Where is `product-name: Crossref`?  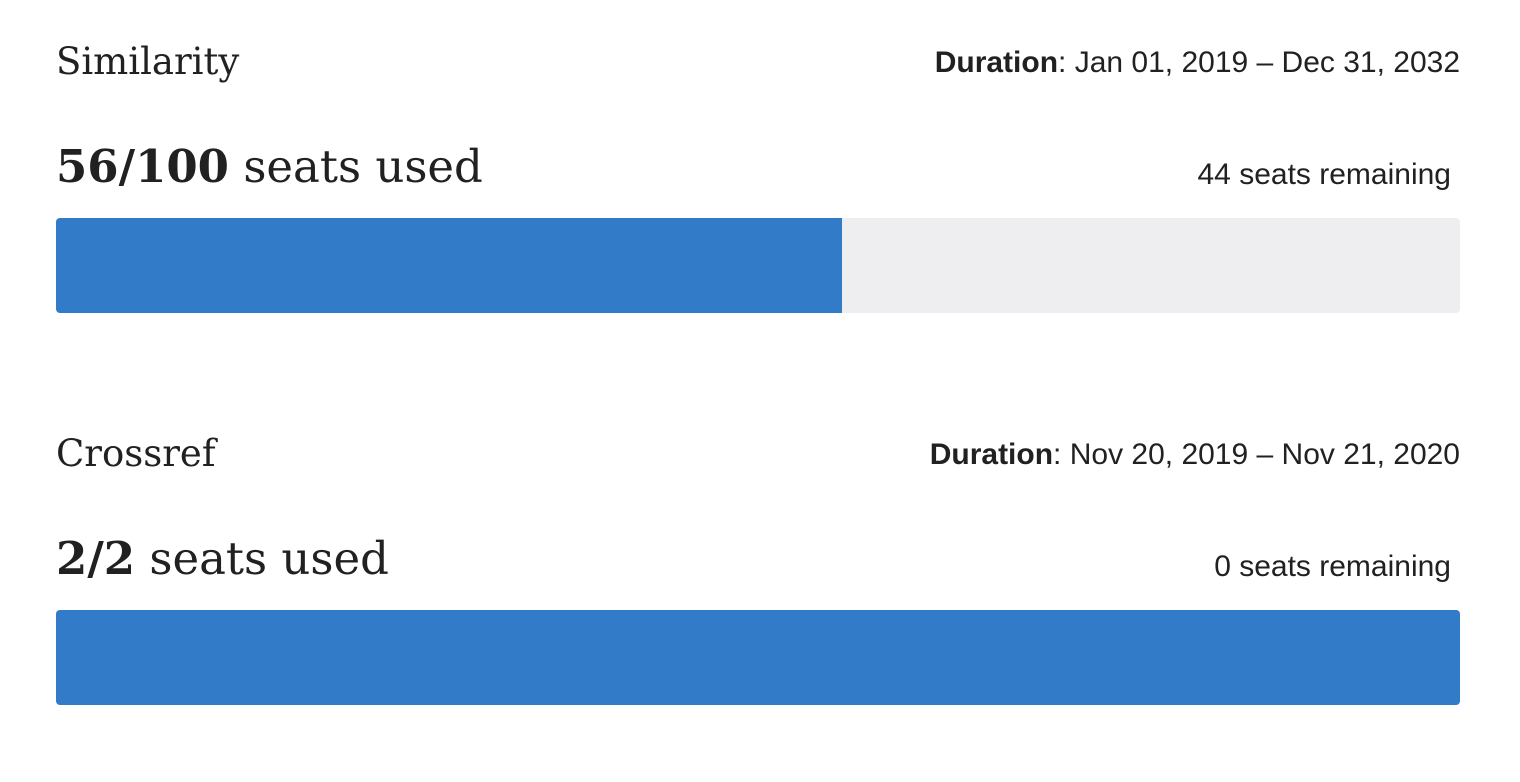 product-name: Crossref is located at coordinates (136, 453).